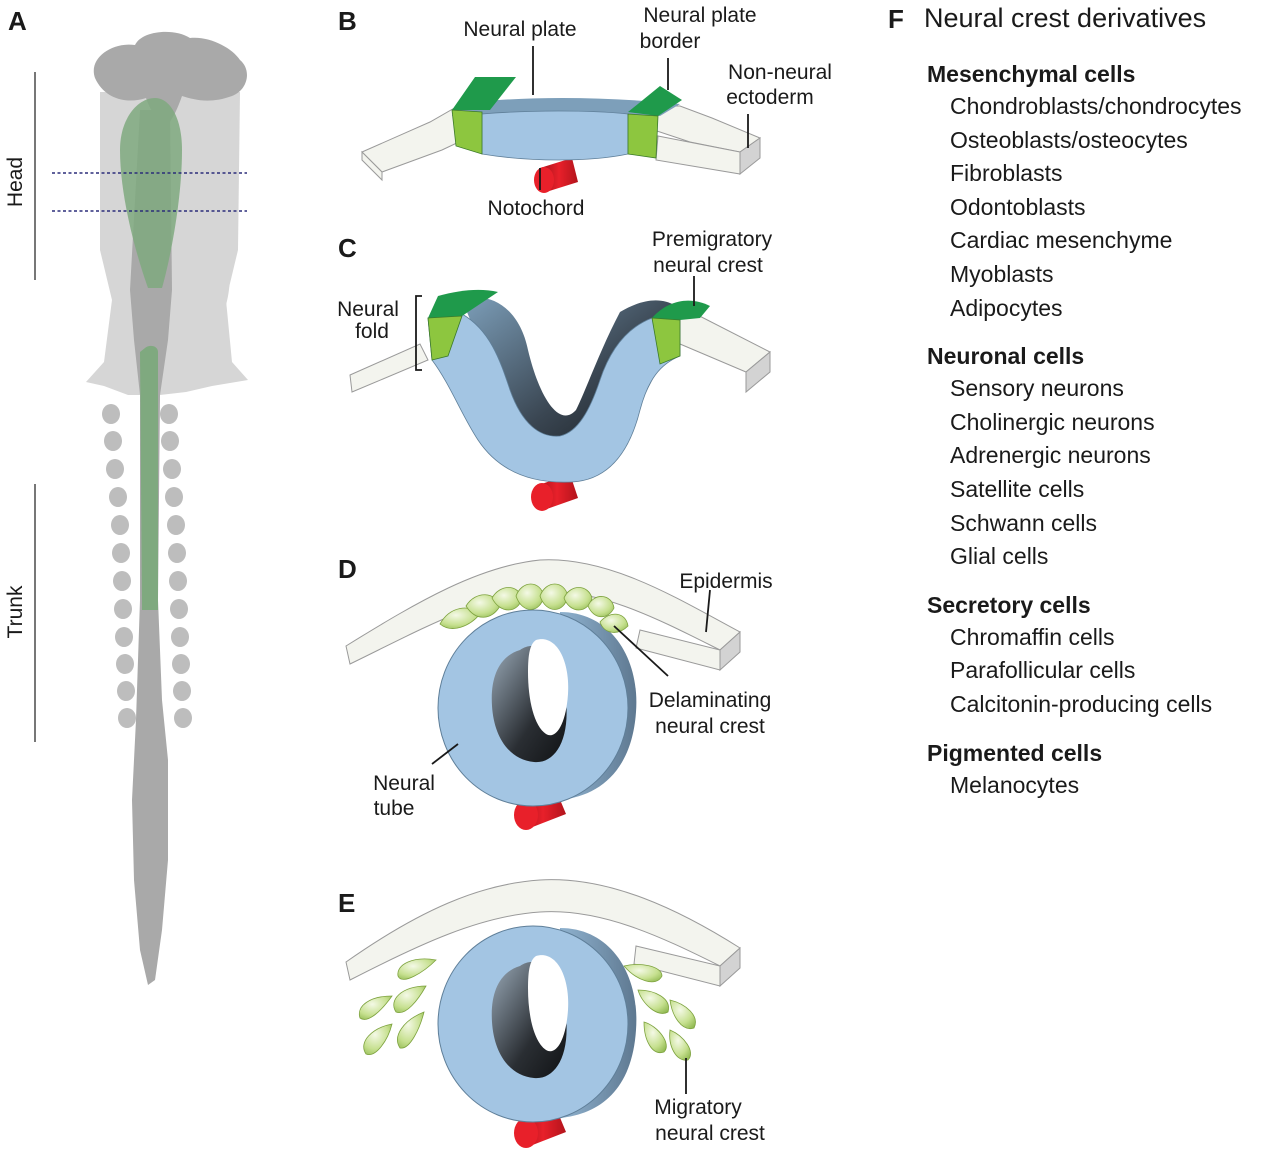  I want to click on e-crest-cells-right, so click(659, 1012).